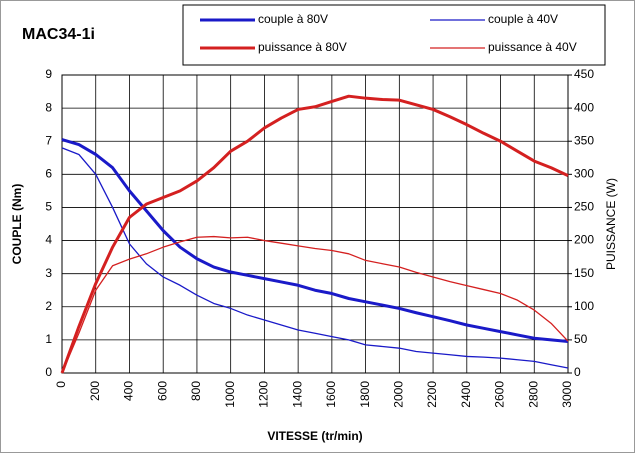 This screenshot has height=453, width=635. Describe the element at coordinates (297, 394) in the screenshot. I see `x-tick-label: 1400` at that location.